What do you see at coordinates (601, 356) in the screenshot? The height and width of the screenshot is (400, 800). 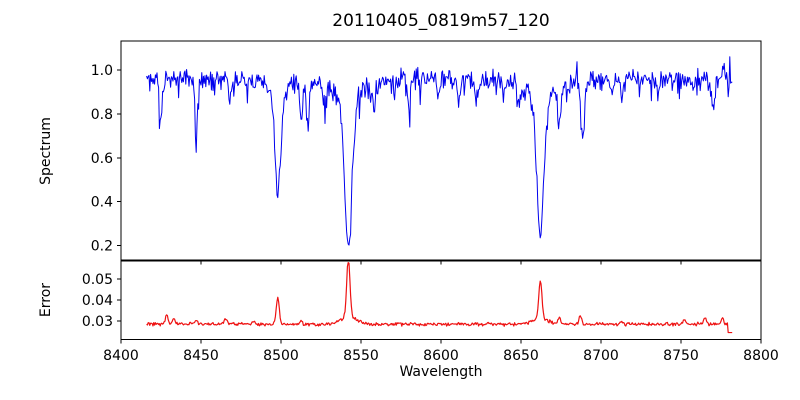 I see `x-tick-label: 8700` at bounding box center [601, 356].